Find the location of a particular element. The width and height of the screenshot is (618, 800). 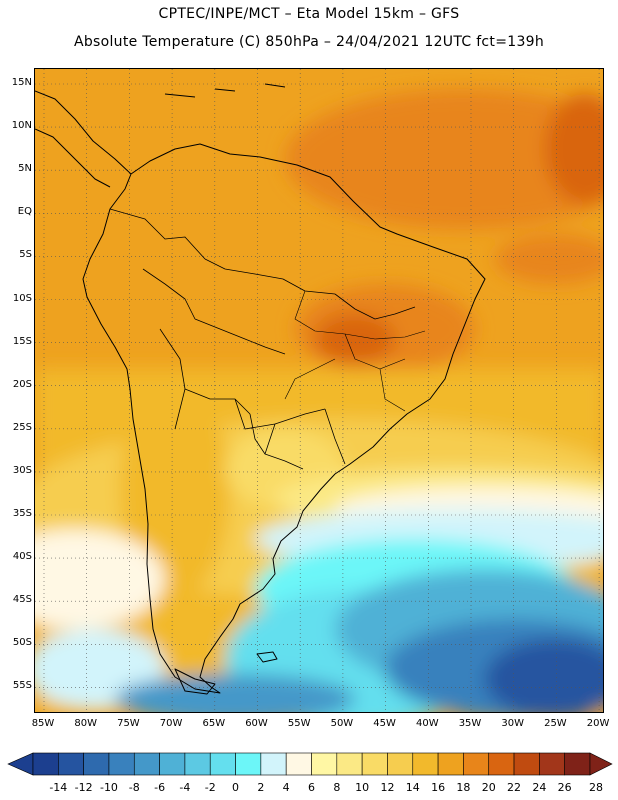

band-22-24-brazil is located at coordinates (355, 339).